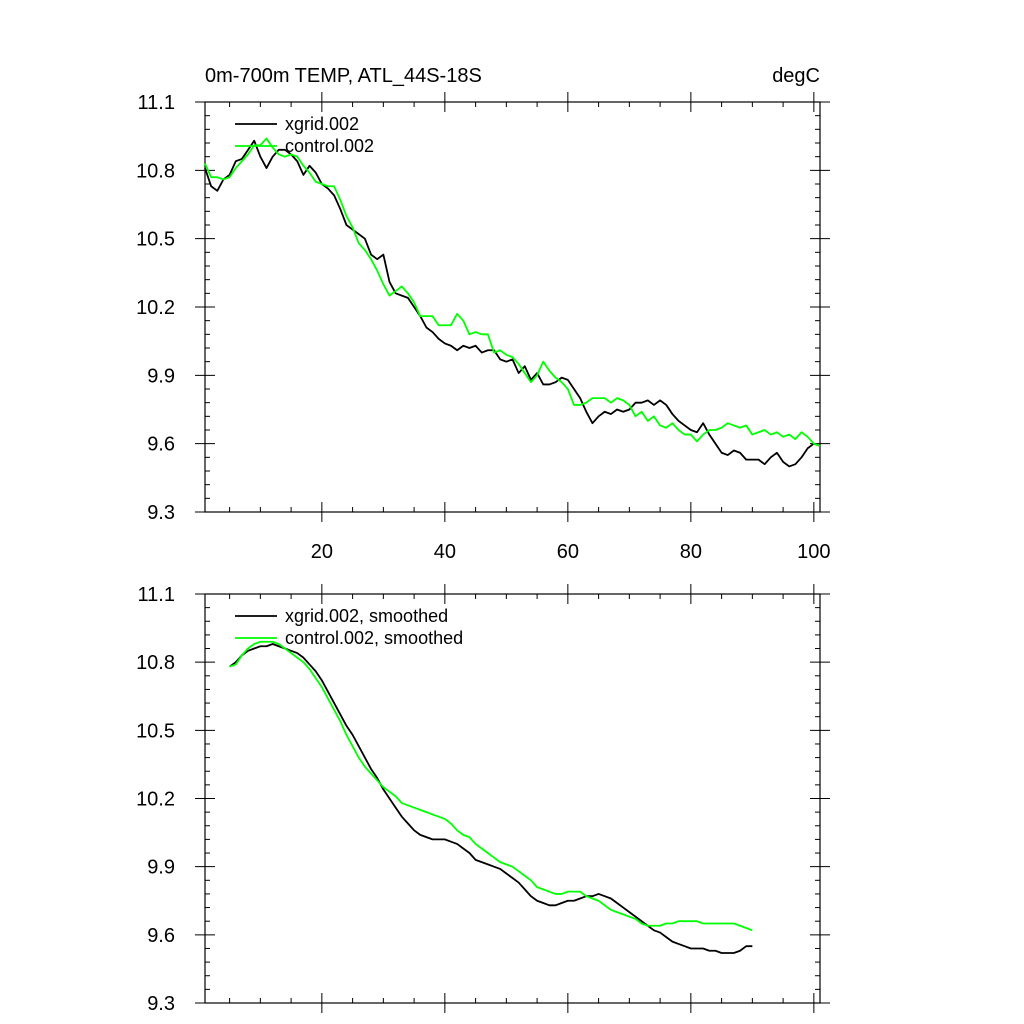 The image size is (1024, 1024). What do you see at coordinates (366, 616) in the screenshot?
I see `legend-label: xgrid.002, smoothed` at bounding box center [366, 616].